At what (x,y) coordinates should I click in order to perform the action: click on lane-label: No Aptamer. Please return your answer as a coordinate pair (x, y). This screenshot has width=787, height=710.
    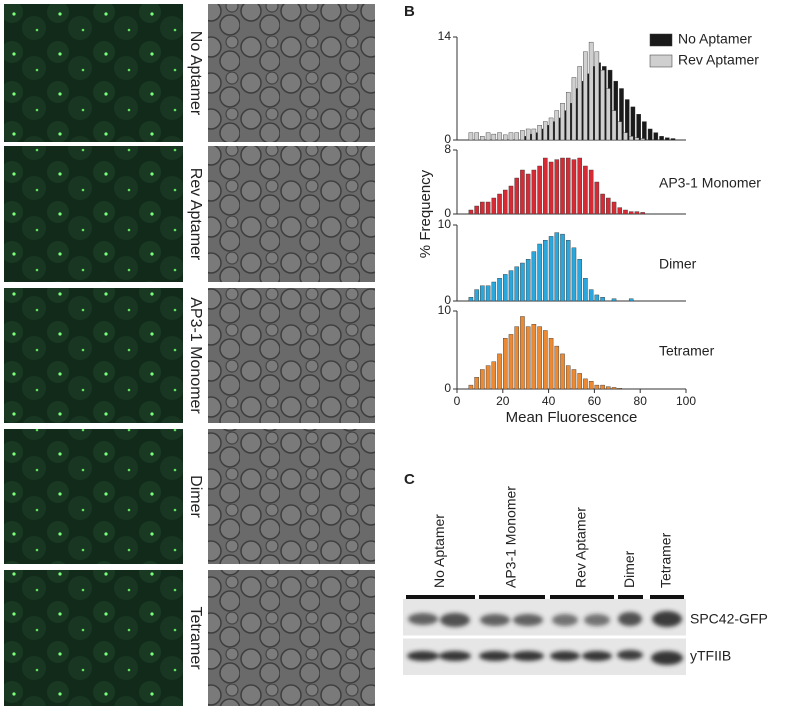
    Looking at the image, I should click on (439, 551).